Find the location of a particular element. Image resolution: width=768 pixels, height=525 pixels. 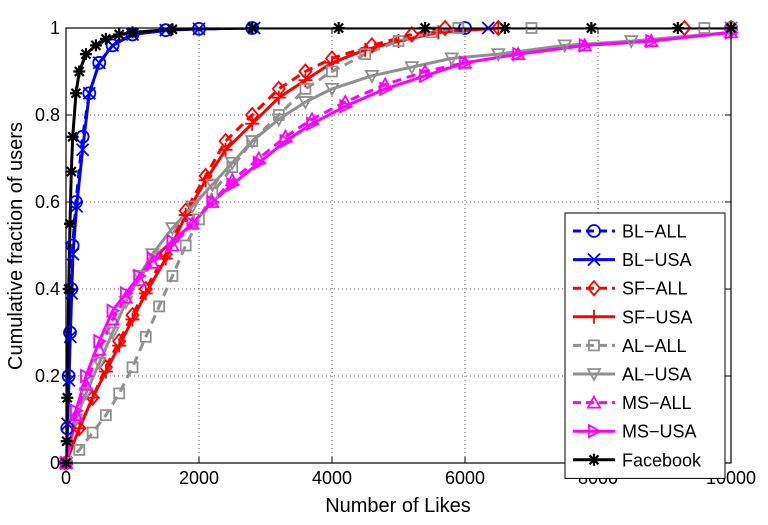

x-tick-label: 2000 is located at coordinates (199, 478).